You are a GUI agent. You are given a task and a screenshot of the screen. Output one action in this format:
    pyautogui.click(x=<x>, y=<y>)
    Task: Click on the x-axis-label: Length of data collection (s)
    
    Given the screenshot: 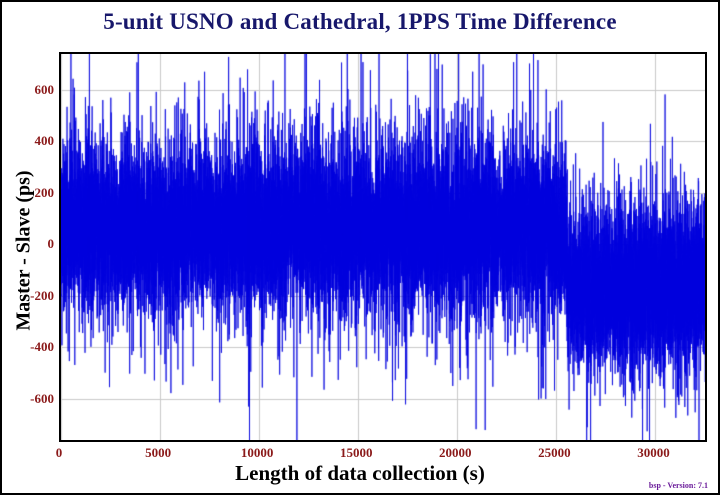 What is the action you would take?
    pyautogui.click(x=360, y=473)
    